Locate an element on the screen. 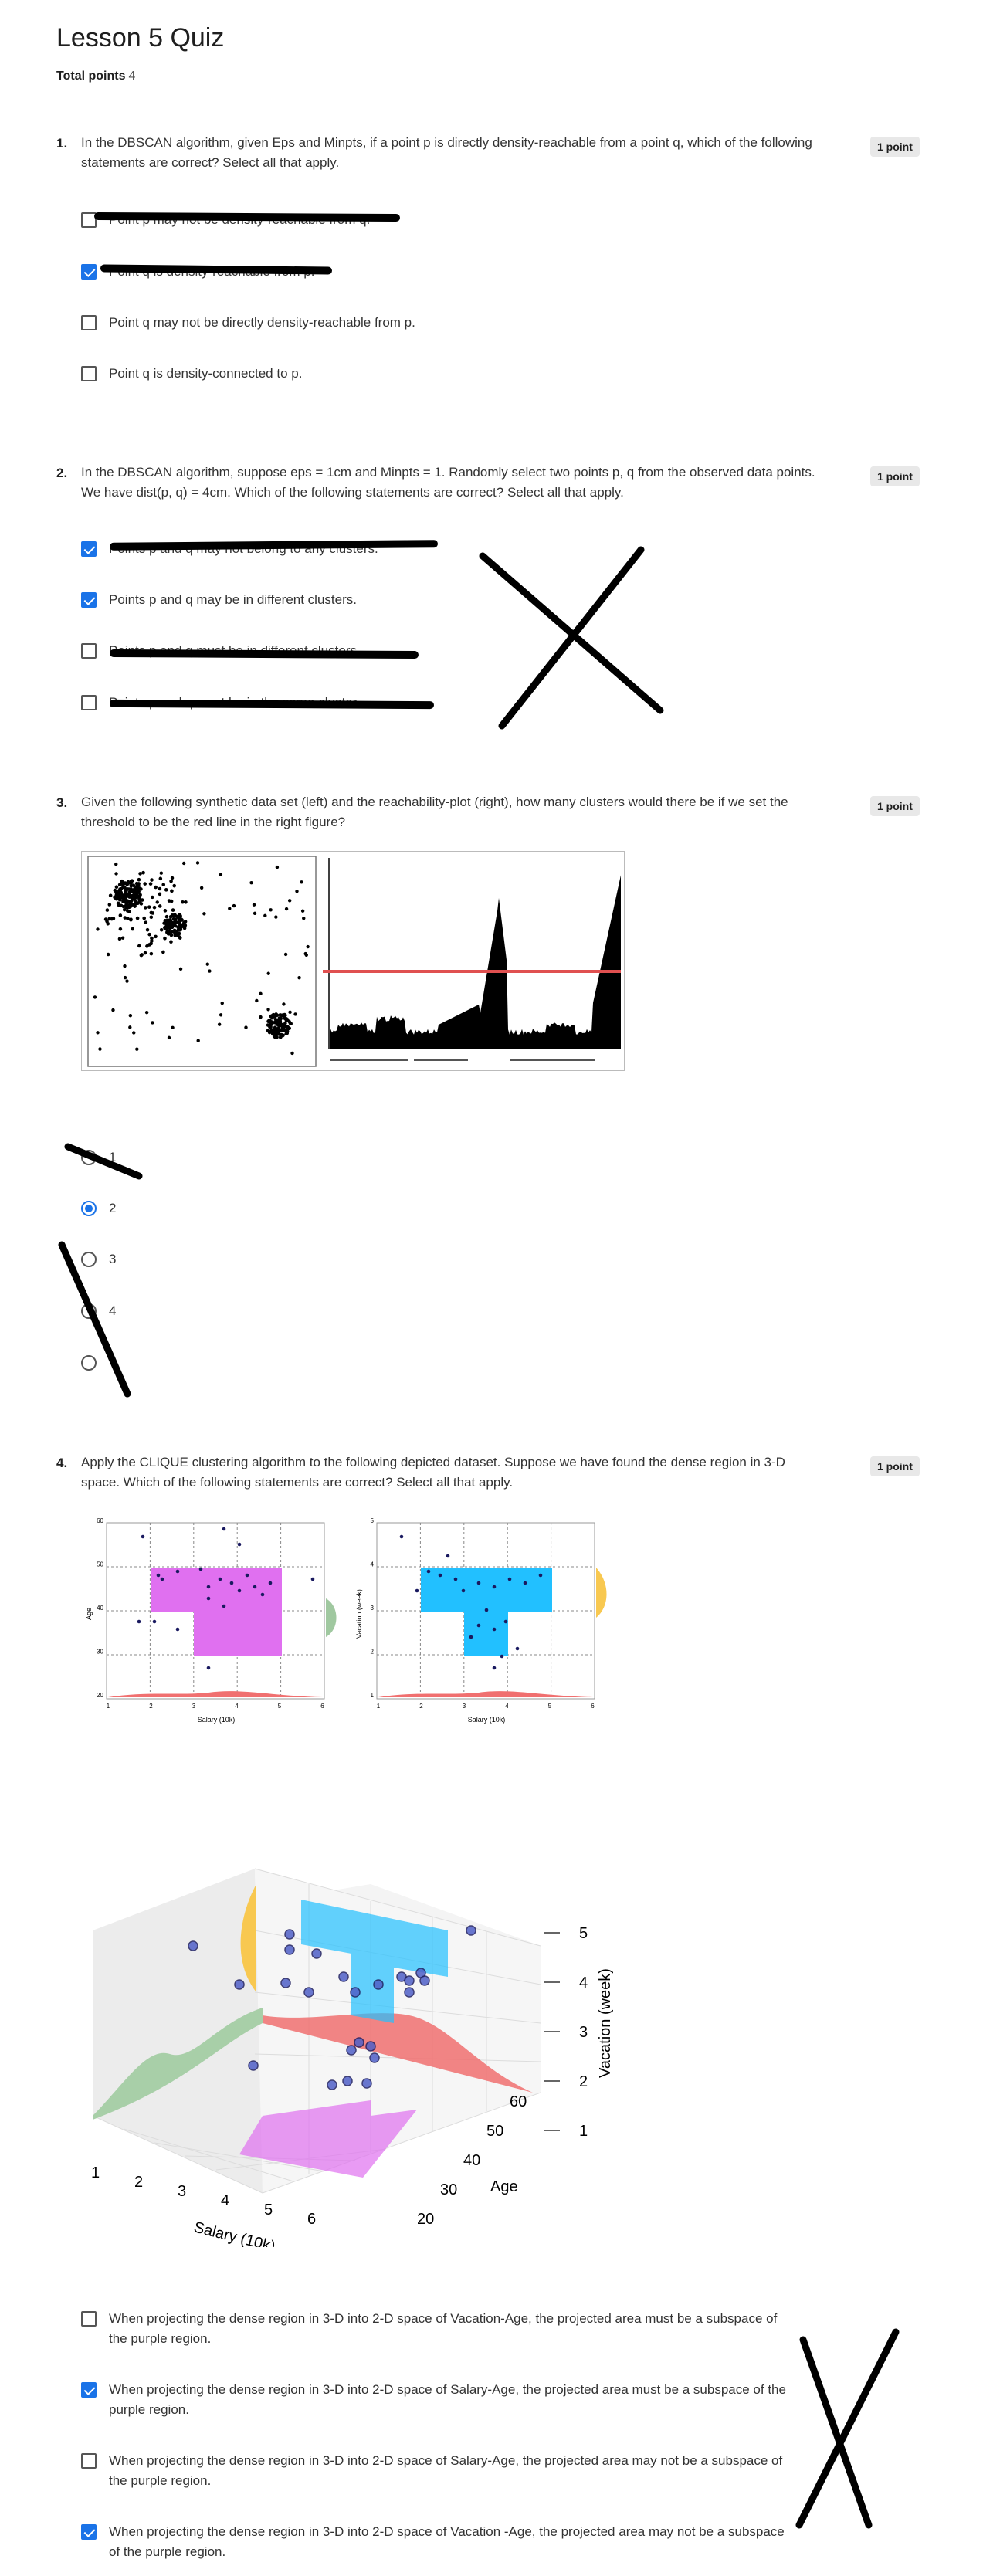  q1-option-4-label: Point q is density-connected to p. is located at coordinates (206, 373).